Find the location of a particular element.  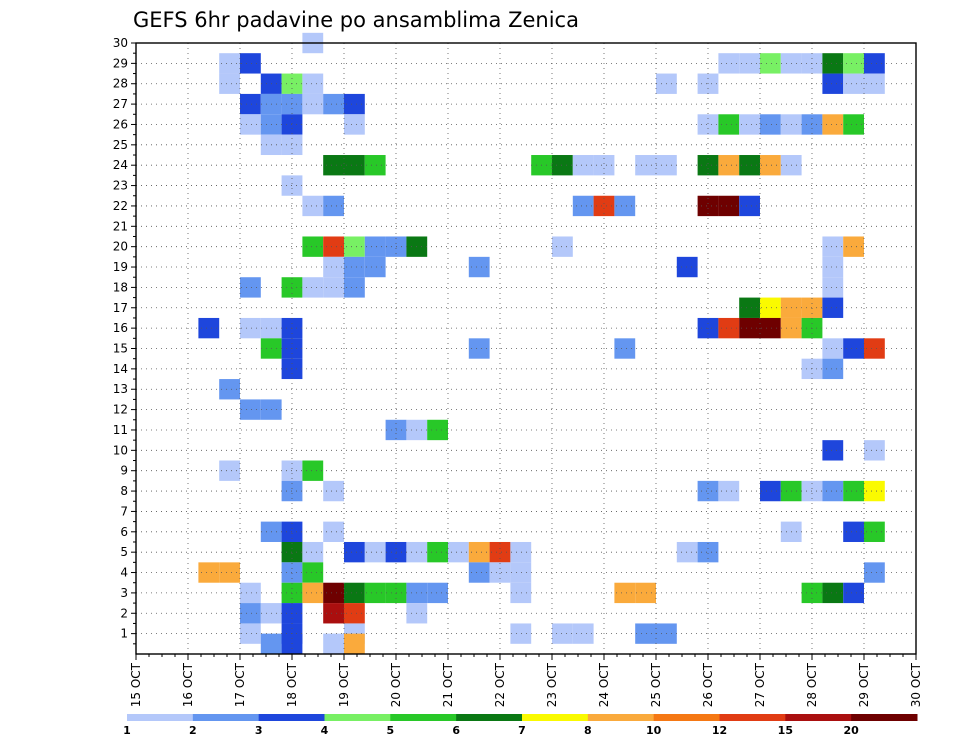

colorbar-label: 12 is located at coordinates (719, 730).